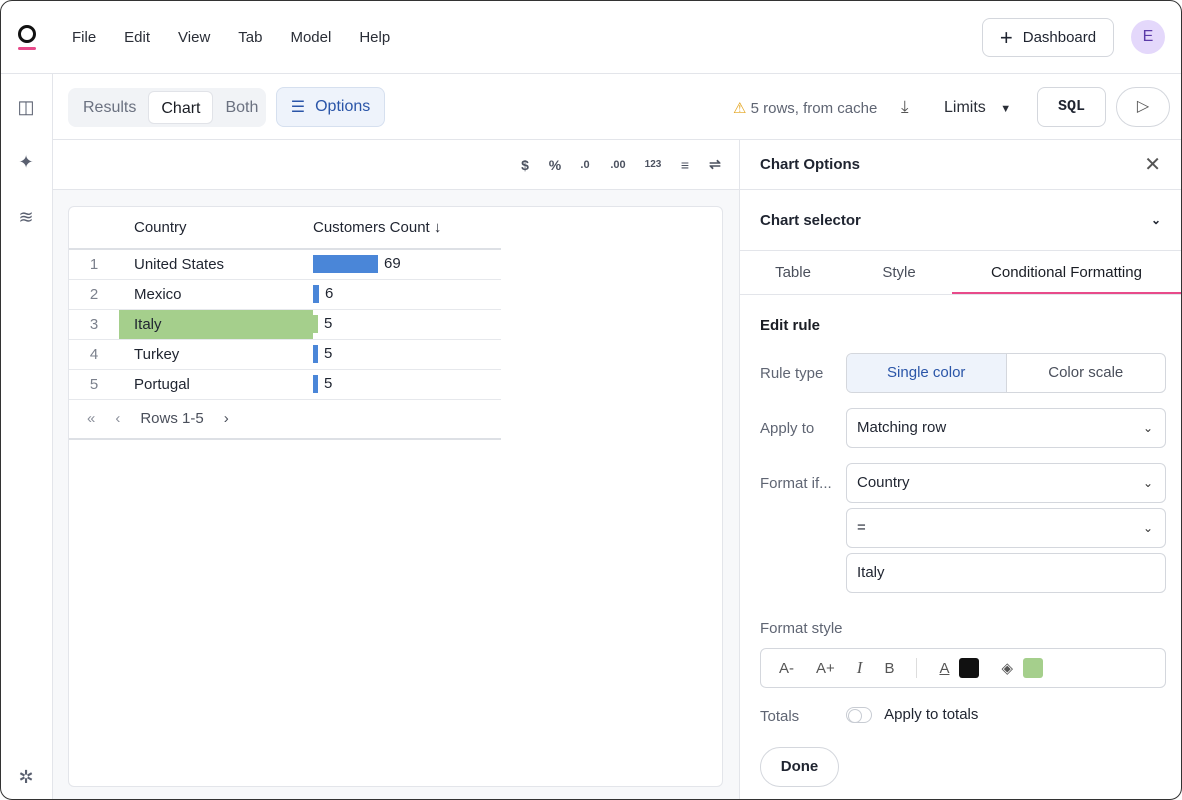  What do you see at coordinates (26, 107) in the screenshot?
I see `toggle-sidebar-icon: ◫` at bounding box center [26, 107].